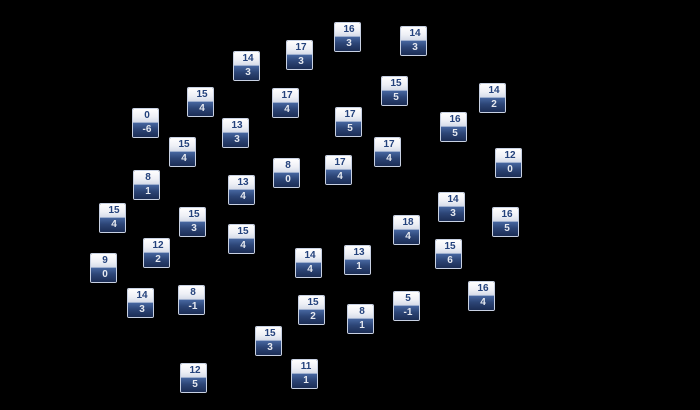 This screenshot has height=410, width=700. I want to click on unit-box: 13 1, so click(357, 260).